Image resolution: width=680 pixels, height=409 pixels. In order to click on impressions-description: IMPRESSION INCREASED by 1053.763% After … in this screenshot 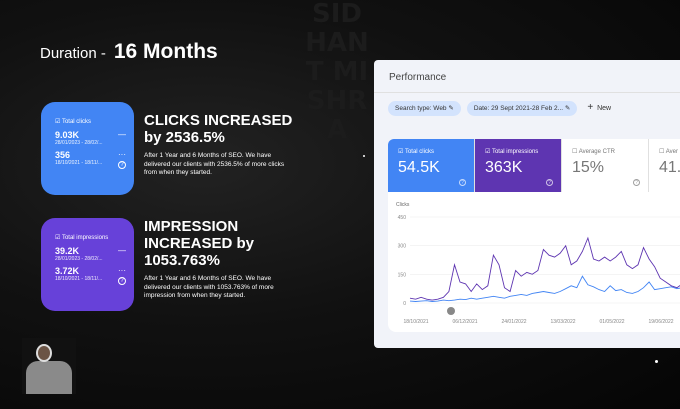, I will do `click(219, 259)`.